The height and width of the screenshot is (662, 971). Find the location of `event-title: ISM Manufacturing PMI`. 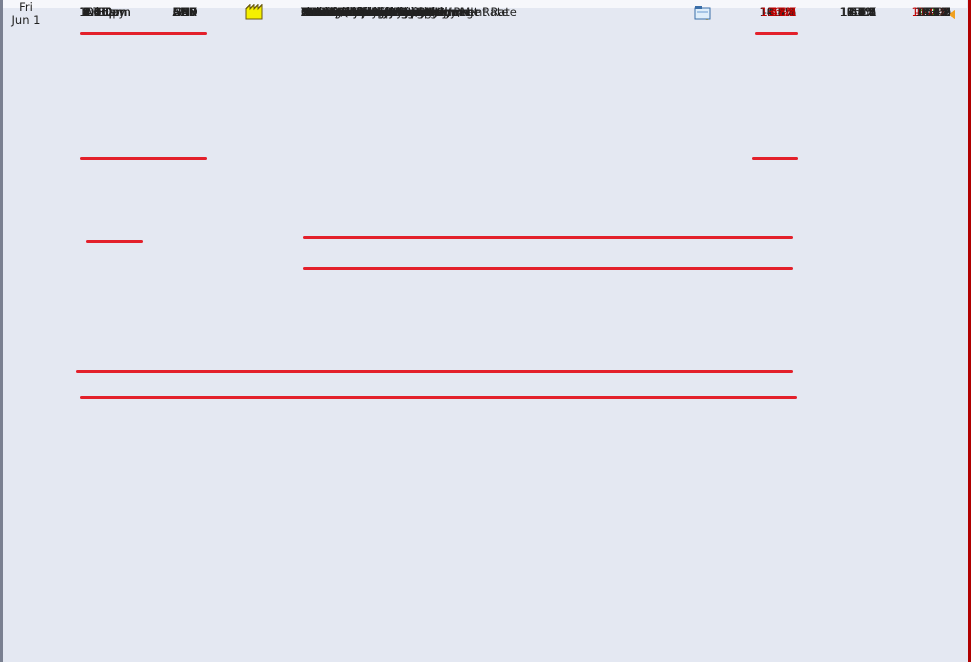

event-title: ISM Manufacturing PMI is located at coordinates (367, 12).